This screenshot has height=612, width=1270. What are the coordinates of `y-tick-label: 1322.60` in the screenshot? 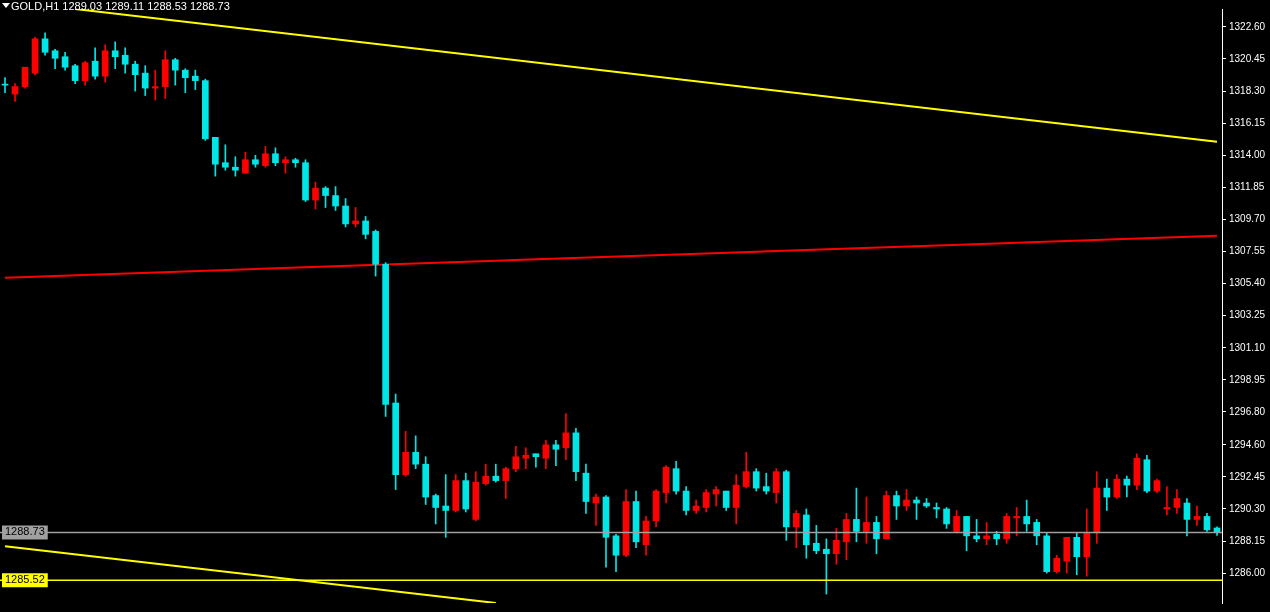 It's located at (1247, 26).